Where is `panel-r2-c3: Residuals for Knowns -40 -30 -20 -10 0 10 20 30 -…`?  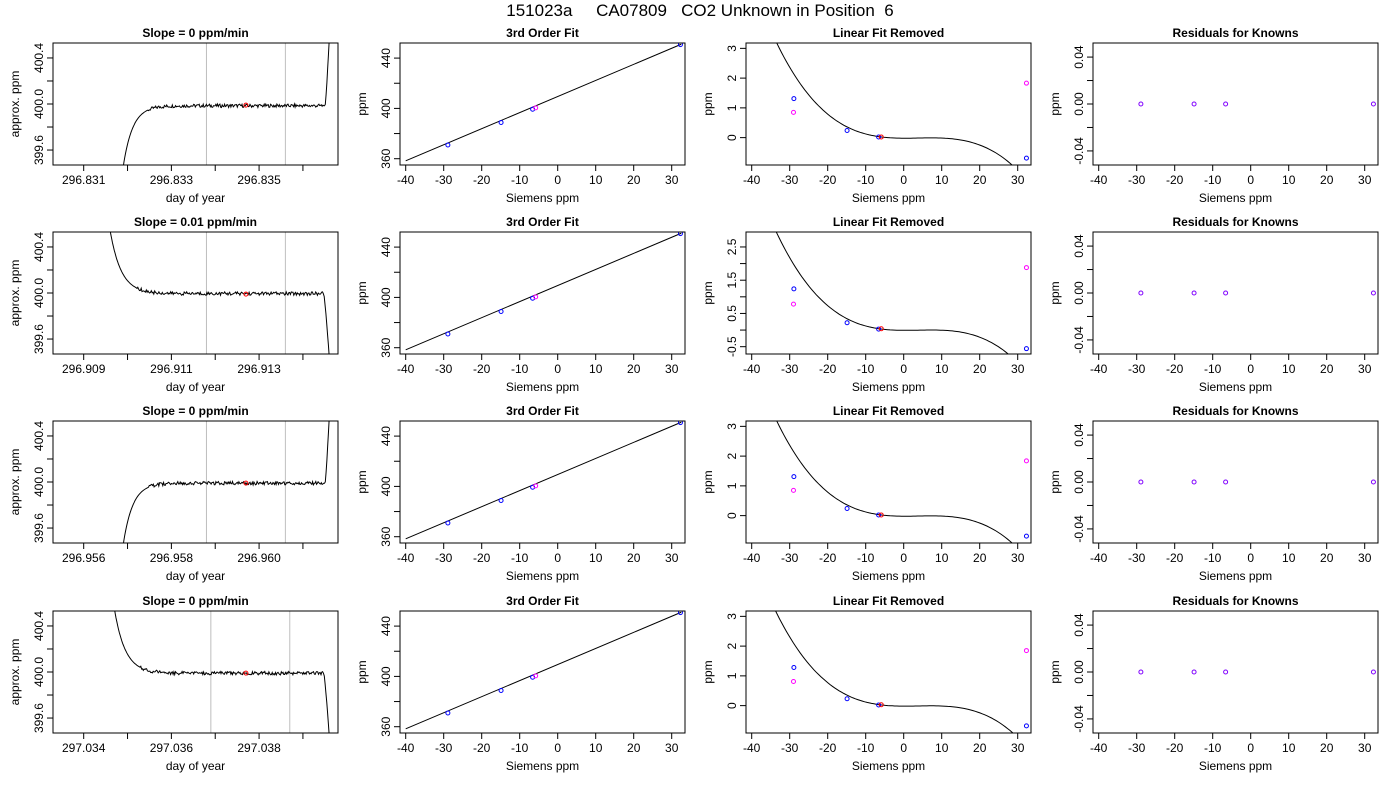 panel-r2-c3: Residuals for Knowns -40 -30 -20 -10 0 10 20 30 -… is located at coordinates (1213, 493).